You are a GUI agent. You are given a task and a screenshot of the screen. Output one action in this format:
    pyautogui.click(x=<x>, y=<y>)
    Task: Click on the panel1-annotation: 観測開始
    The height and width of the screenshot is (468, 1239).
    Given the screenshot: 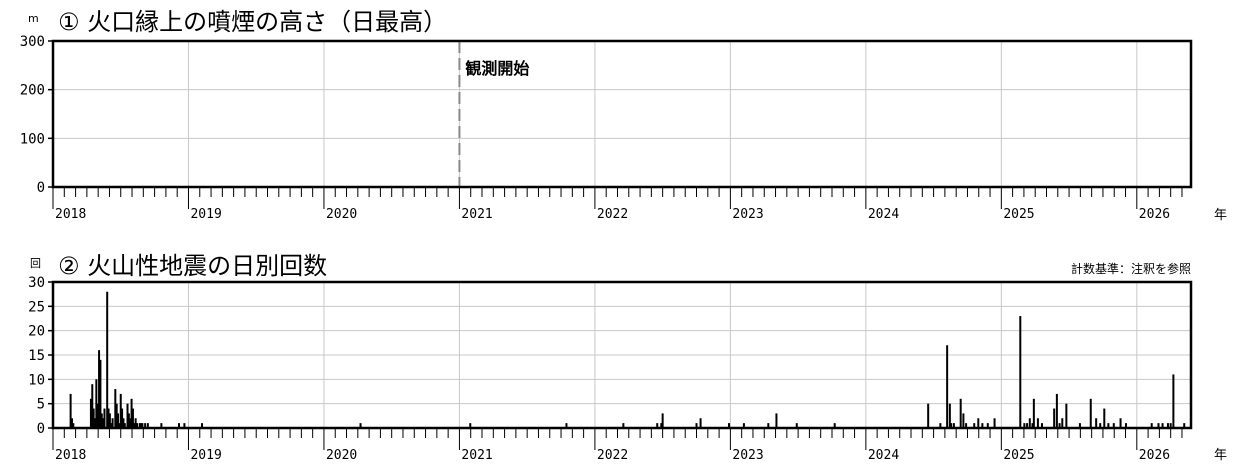 What is the action you would take?
    pyautogui.click(x=493, y=114)
    